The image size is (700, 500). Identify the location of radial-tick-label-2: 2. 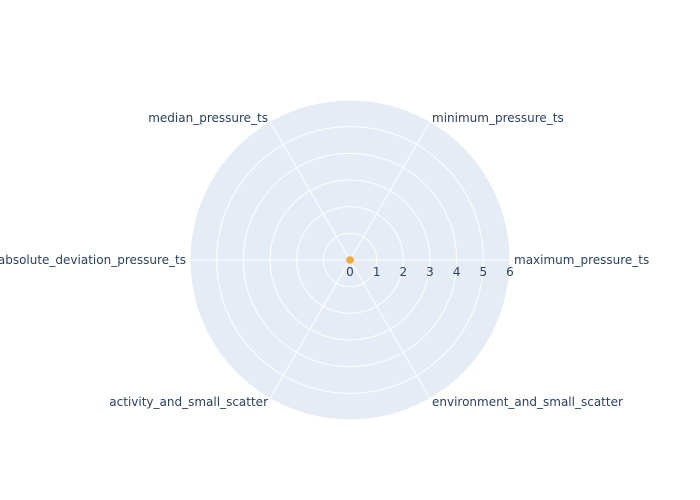
(404, 272).